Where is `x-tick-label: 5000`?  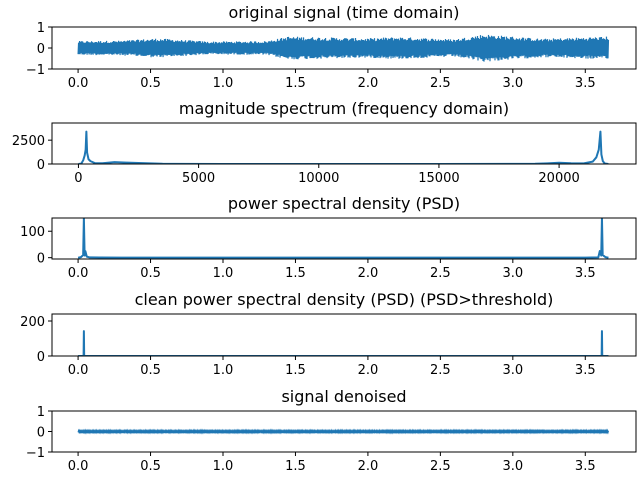
x-tick-label: 5000 is located at coordinates (198, 178).